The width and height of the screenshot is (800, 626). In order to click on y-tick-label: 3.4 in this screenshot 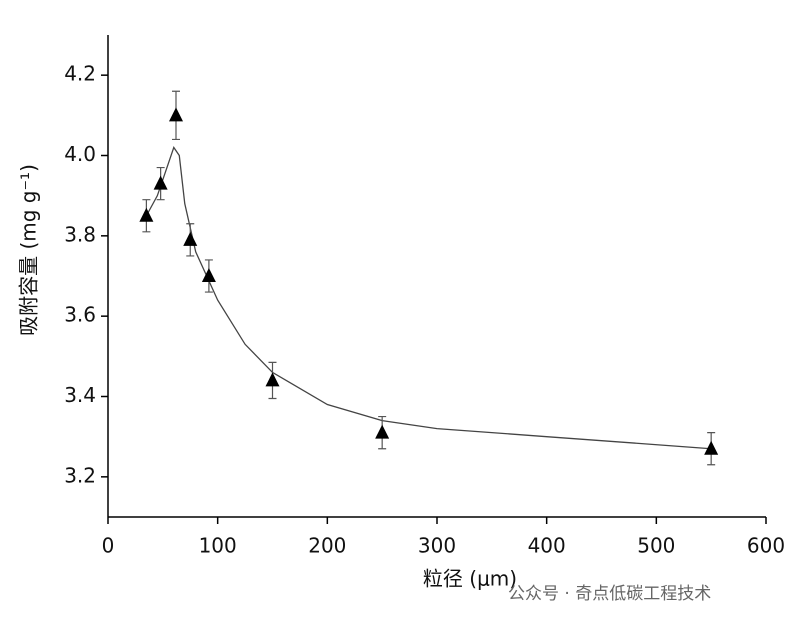, I will do `click(80, 395)`.